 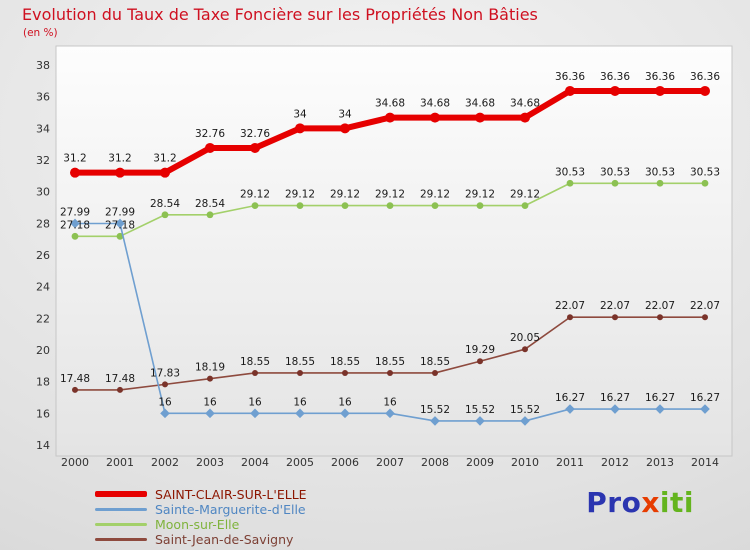 I want to click on y-axis-tick: 14, so click(x=43, y=445).